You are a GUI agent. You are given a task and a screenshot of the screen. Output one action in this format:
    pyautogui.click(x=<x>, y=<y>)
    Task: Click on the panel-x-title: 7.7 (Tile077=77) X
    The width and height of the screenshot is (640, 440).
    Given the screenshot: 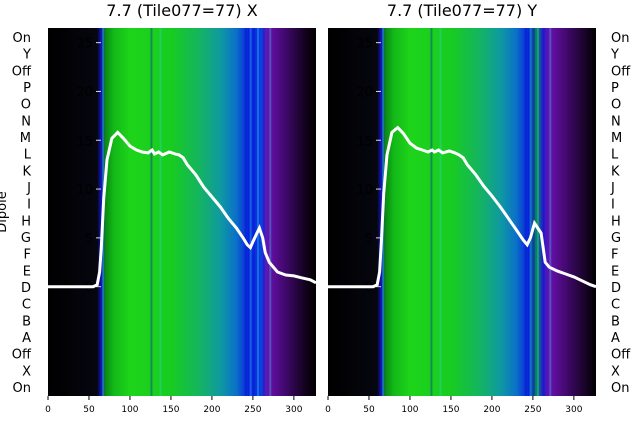 What is the action you would take?
    pyautogui.click(x=181, y=10)
    